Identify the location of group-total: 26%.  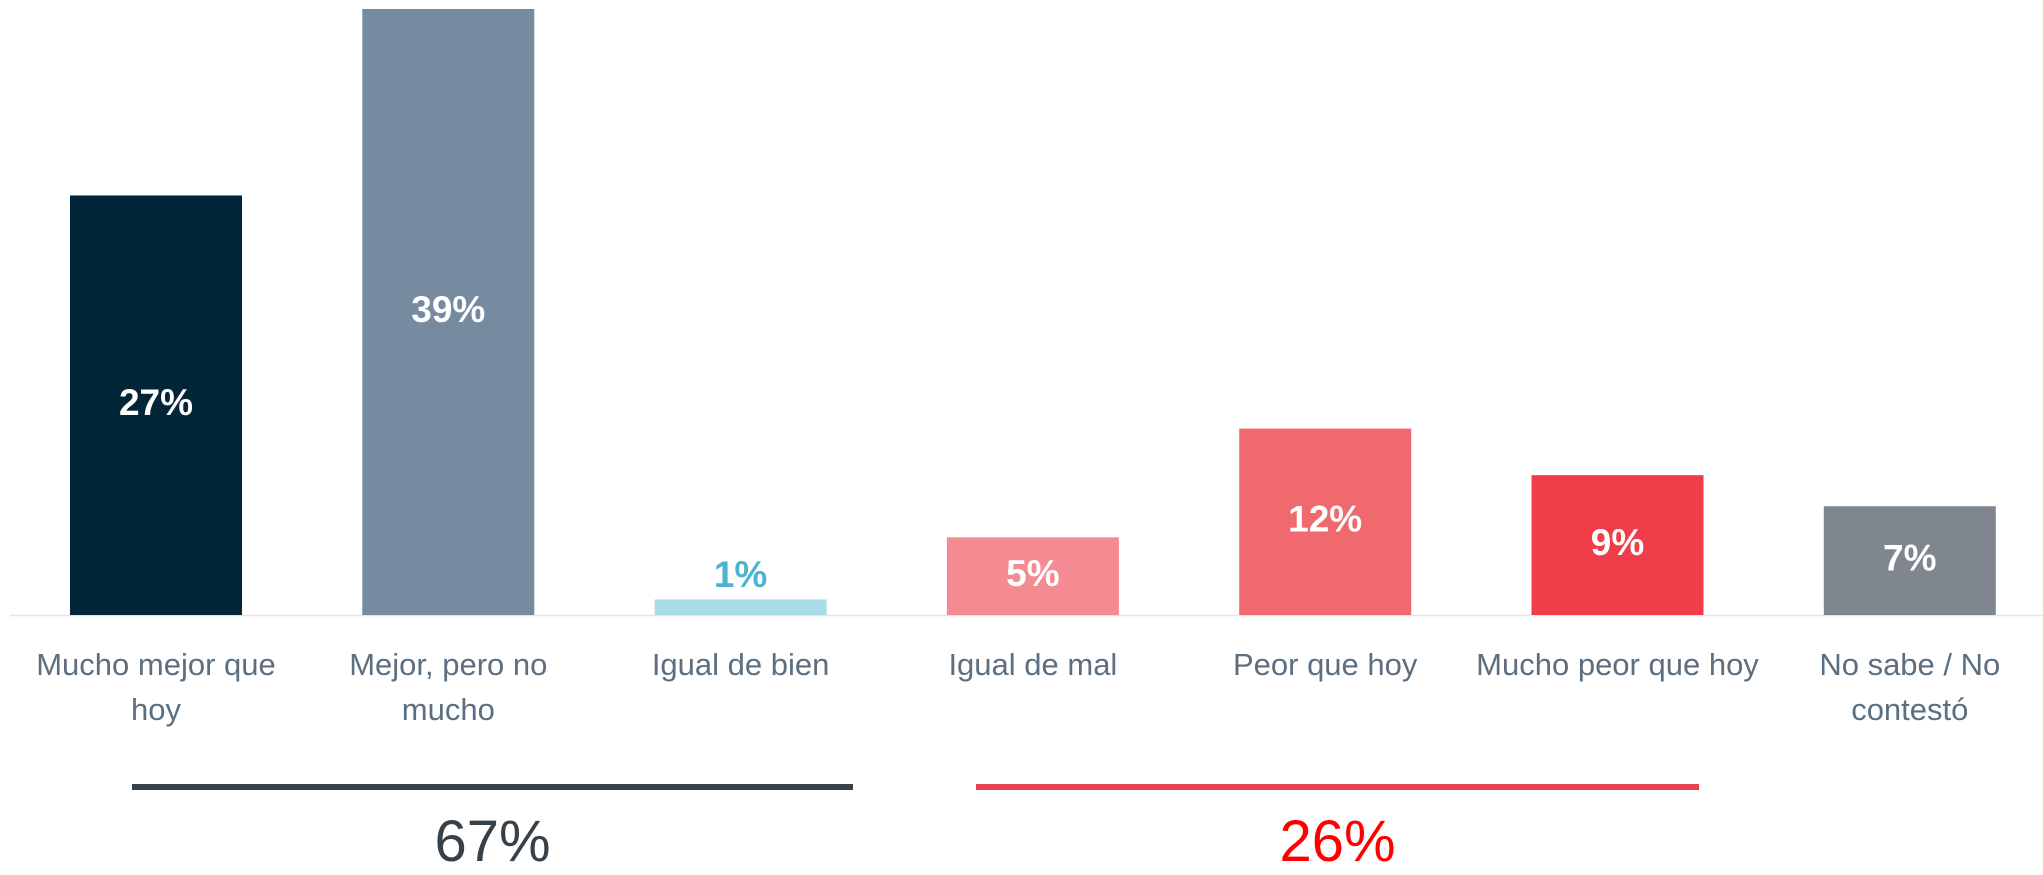
(1337, 841).